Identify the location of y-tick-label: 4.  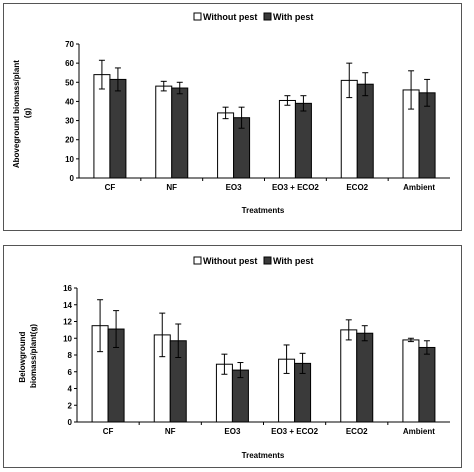
(70, 389).